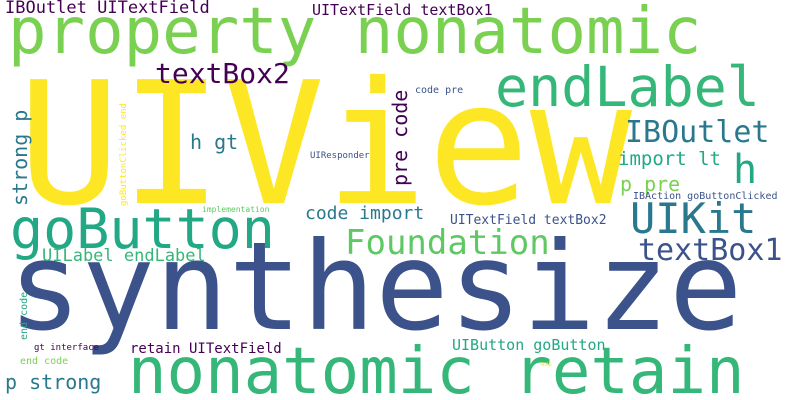 The width and height of the screenshot is (800, 400). Describe the element at coordinates (44, 361) in the screenshot. I see `word-end-code: end code` at that location.